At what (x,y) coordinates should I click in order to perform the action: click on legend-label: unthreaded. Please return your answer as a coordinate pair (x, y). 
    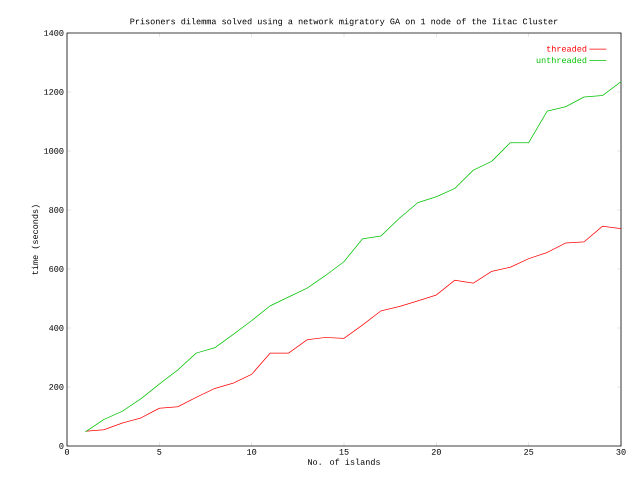
    Looking at the image, I should click on (561, 60).